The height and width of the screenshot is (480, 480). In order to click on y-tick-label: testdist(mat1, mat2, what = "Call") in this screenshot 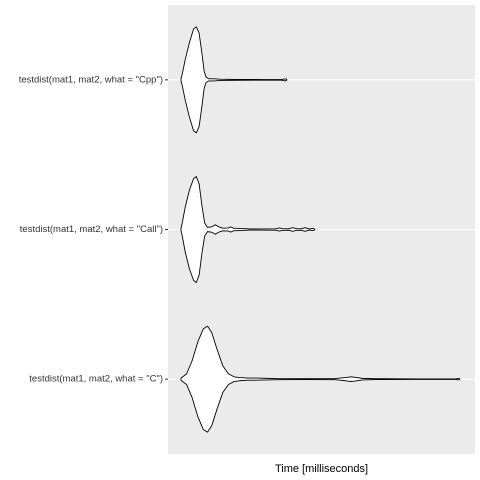, I will do `click(91, 229)`.